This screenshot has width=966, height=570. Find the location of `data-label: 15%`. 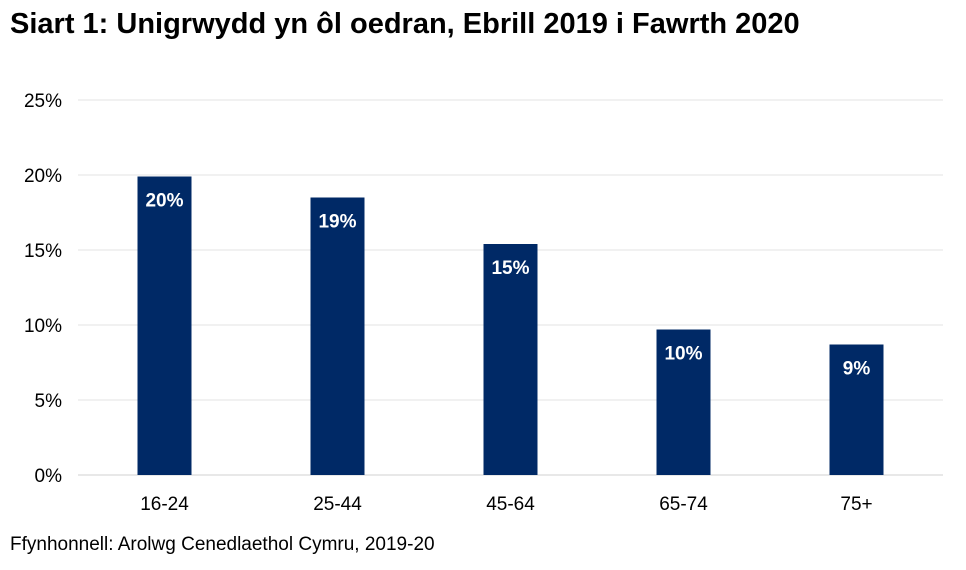

data-label: 15% is located at coordinates (510, 268).